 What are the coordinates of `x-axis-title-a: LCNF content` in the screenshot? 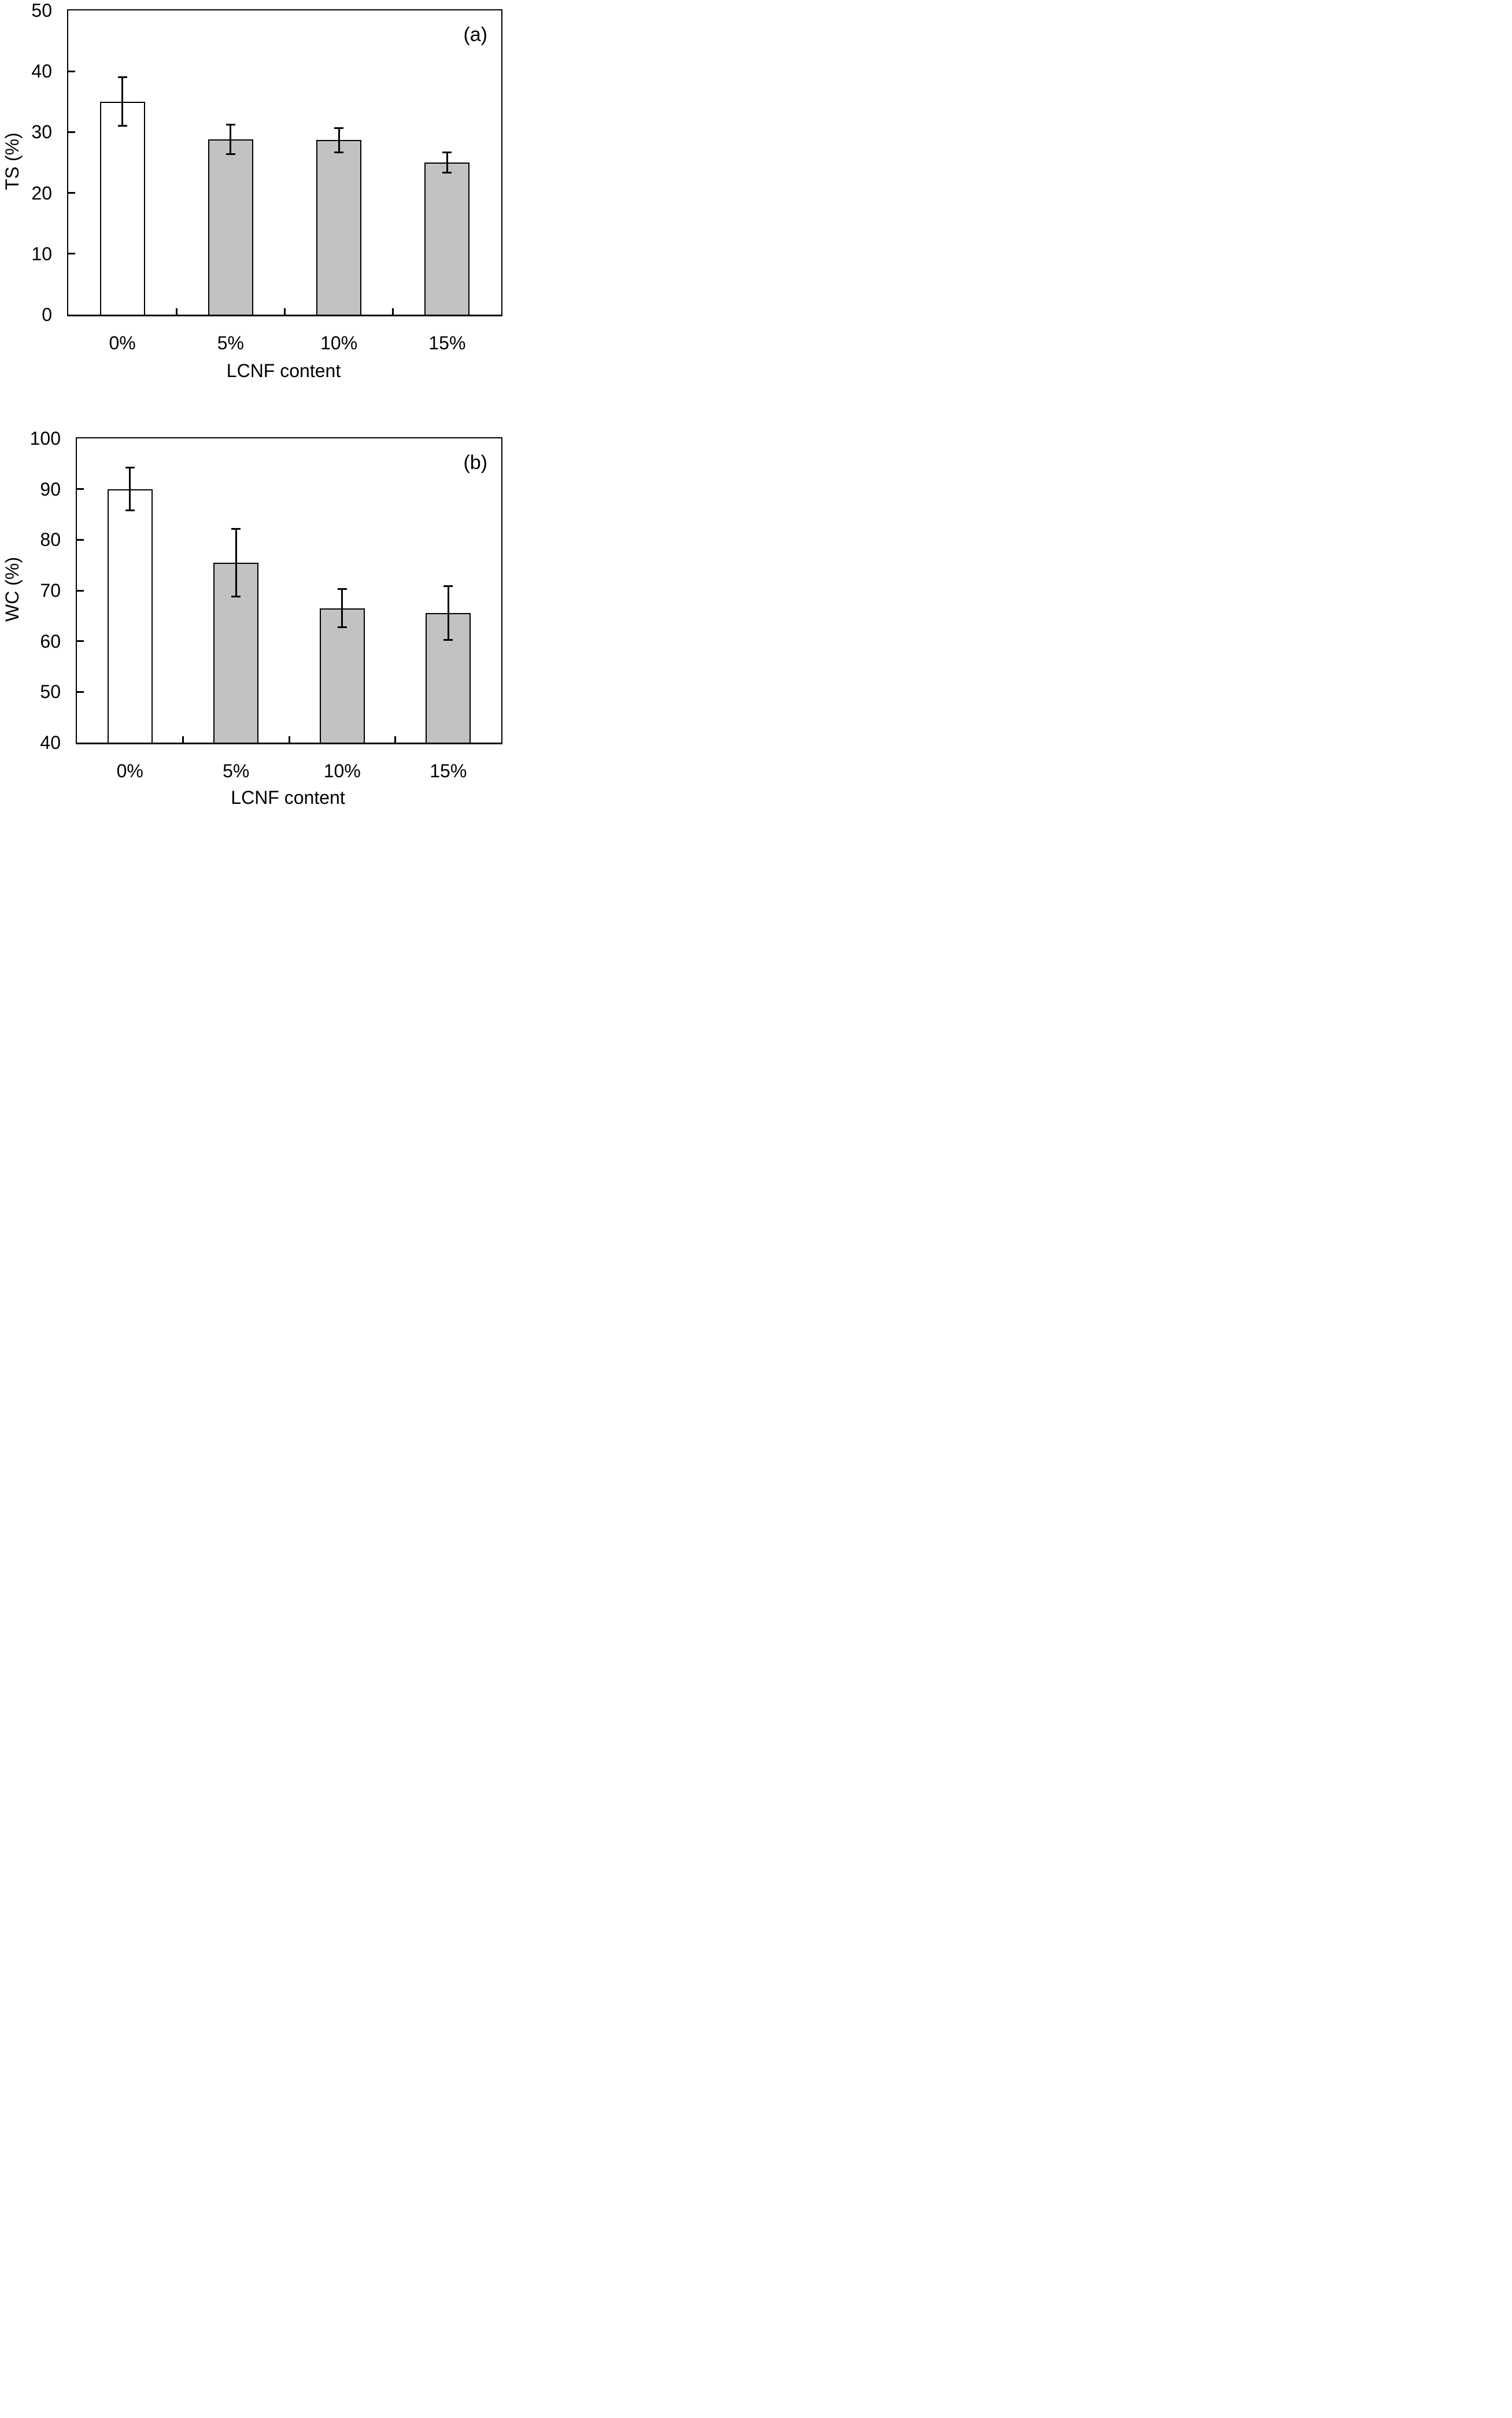 It's located at (283, 370).